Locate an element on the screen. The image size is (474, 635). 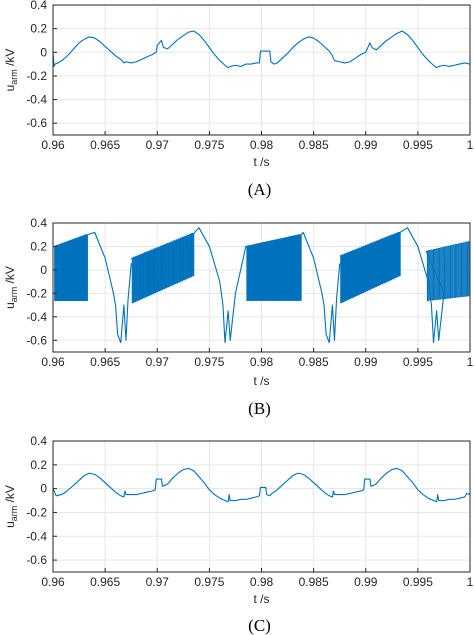
panel-caption: (C) is located at coordinates (259, 625).